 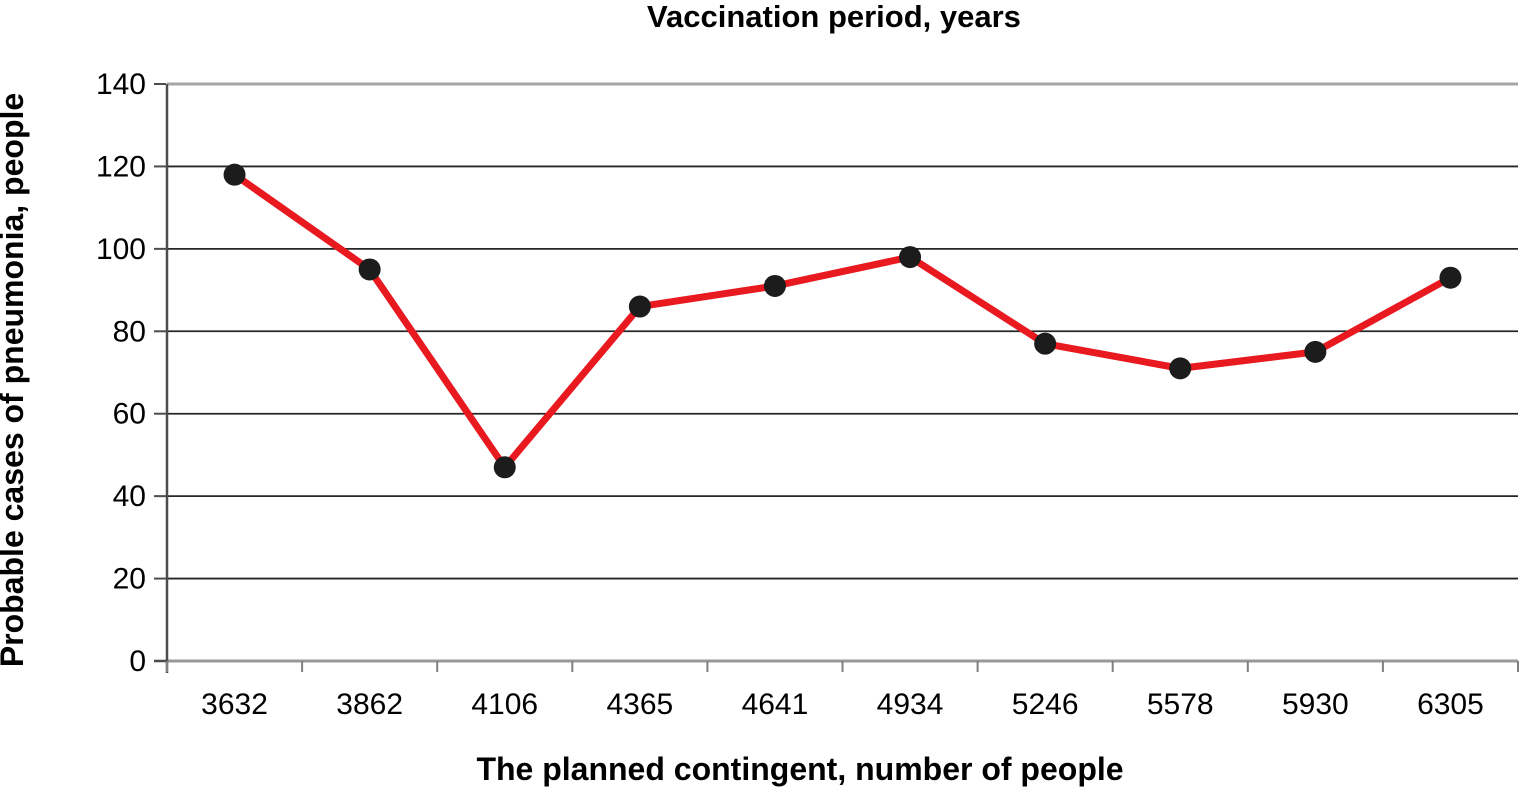 What do you see at coordinates (129, 496) in the screenshot?
I see `y-tick-label: 40` at bounding box center [129, 496].